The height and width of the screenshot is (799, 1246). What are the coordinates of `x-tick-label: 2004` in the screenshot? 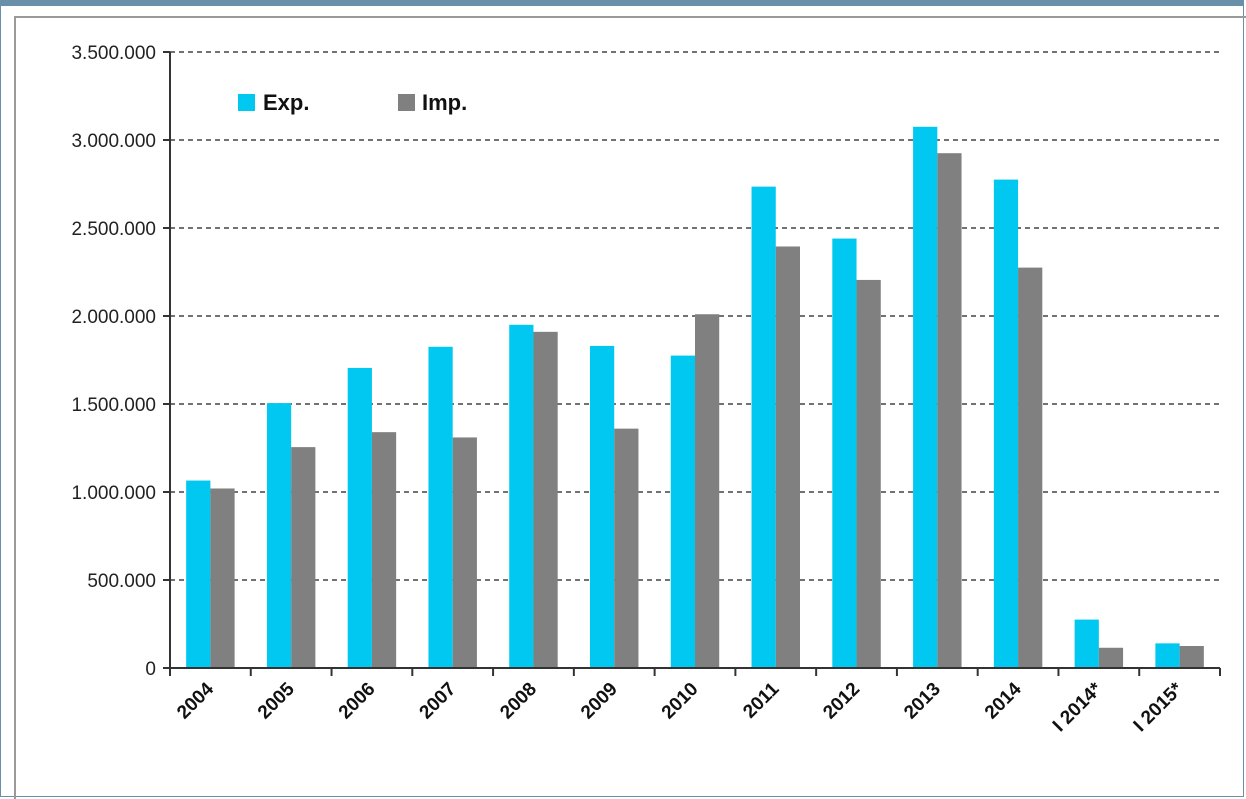 It's located at (195, 700).